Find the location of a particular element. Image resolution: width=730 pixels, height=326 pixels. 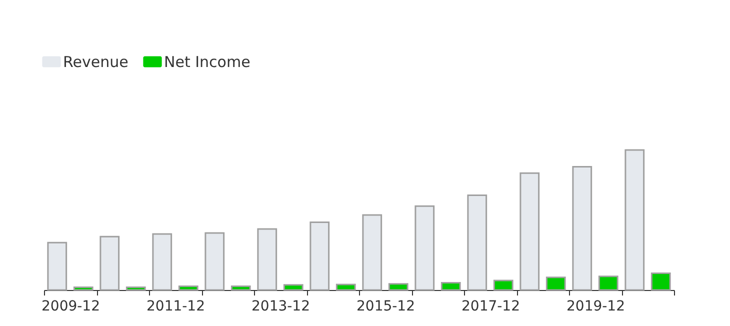

x-tick-label: 2011-12 is located at coordinates (175, 306).